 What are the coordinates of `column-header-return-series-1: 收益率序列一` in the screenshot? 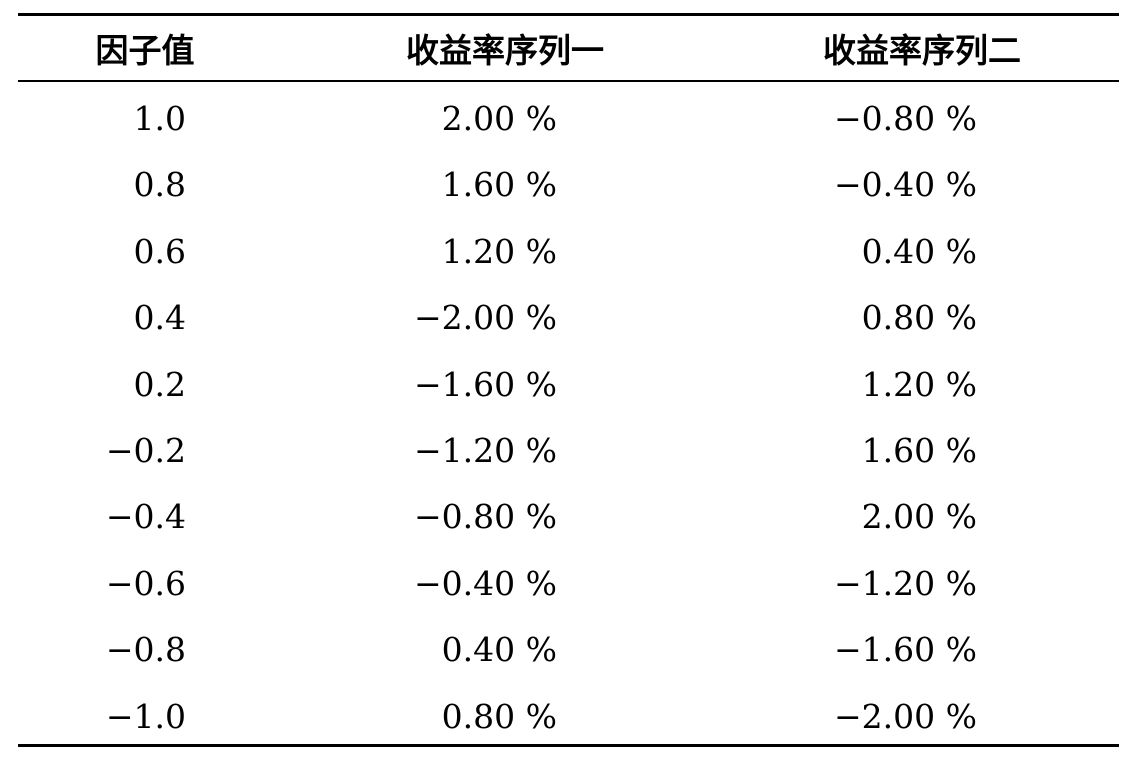 It's located at (505, 50).